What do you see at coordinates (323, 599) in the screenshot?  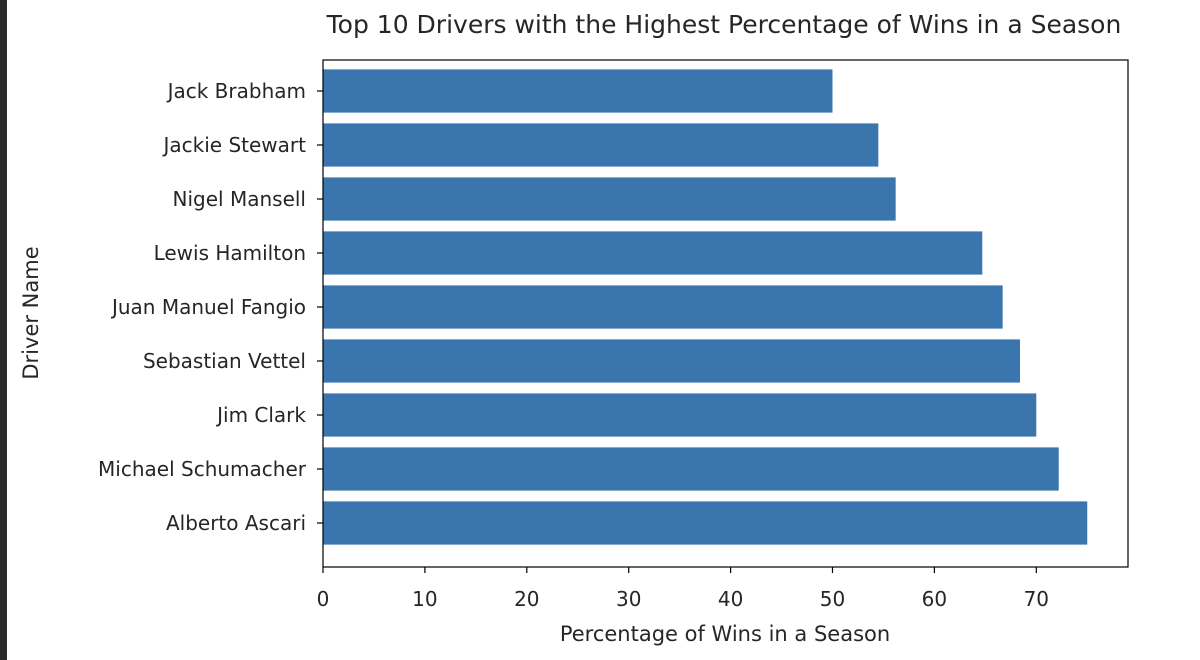 I see `x-tick-label: 0` at bounding box center [323, 599].